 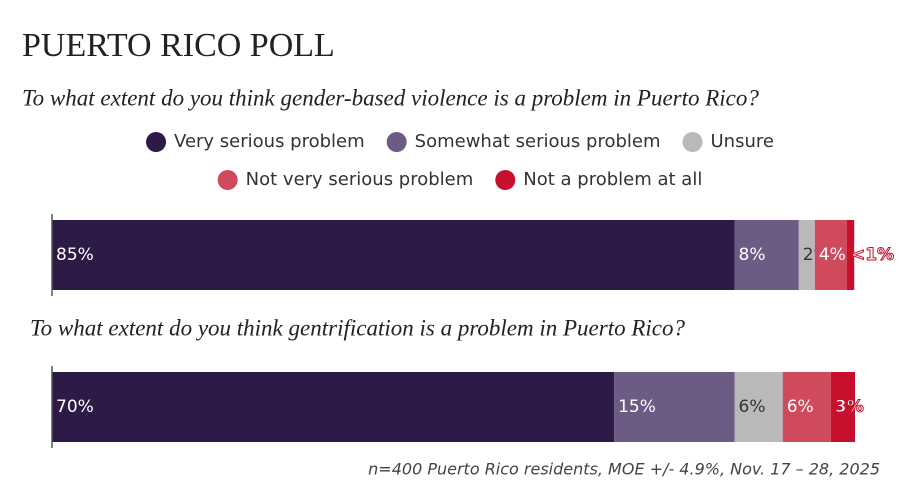 What do you see at coordinates (75, 255) in the screenshot?
I see `value-label: 85%` at bounding box center [75, 255].